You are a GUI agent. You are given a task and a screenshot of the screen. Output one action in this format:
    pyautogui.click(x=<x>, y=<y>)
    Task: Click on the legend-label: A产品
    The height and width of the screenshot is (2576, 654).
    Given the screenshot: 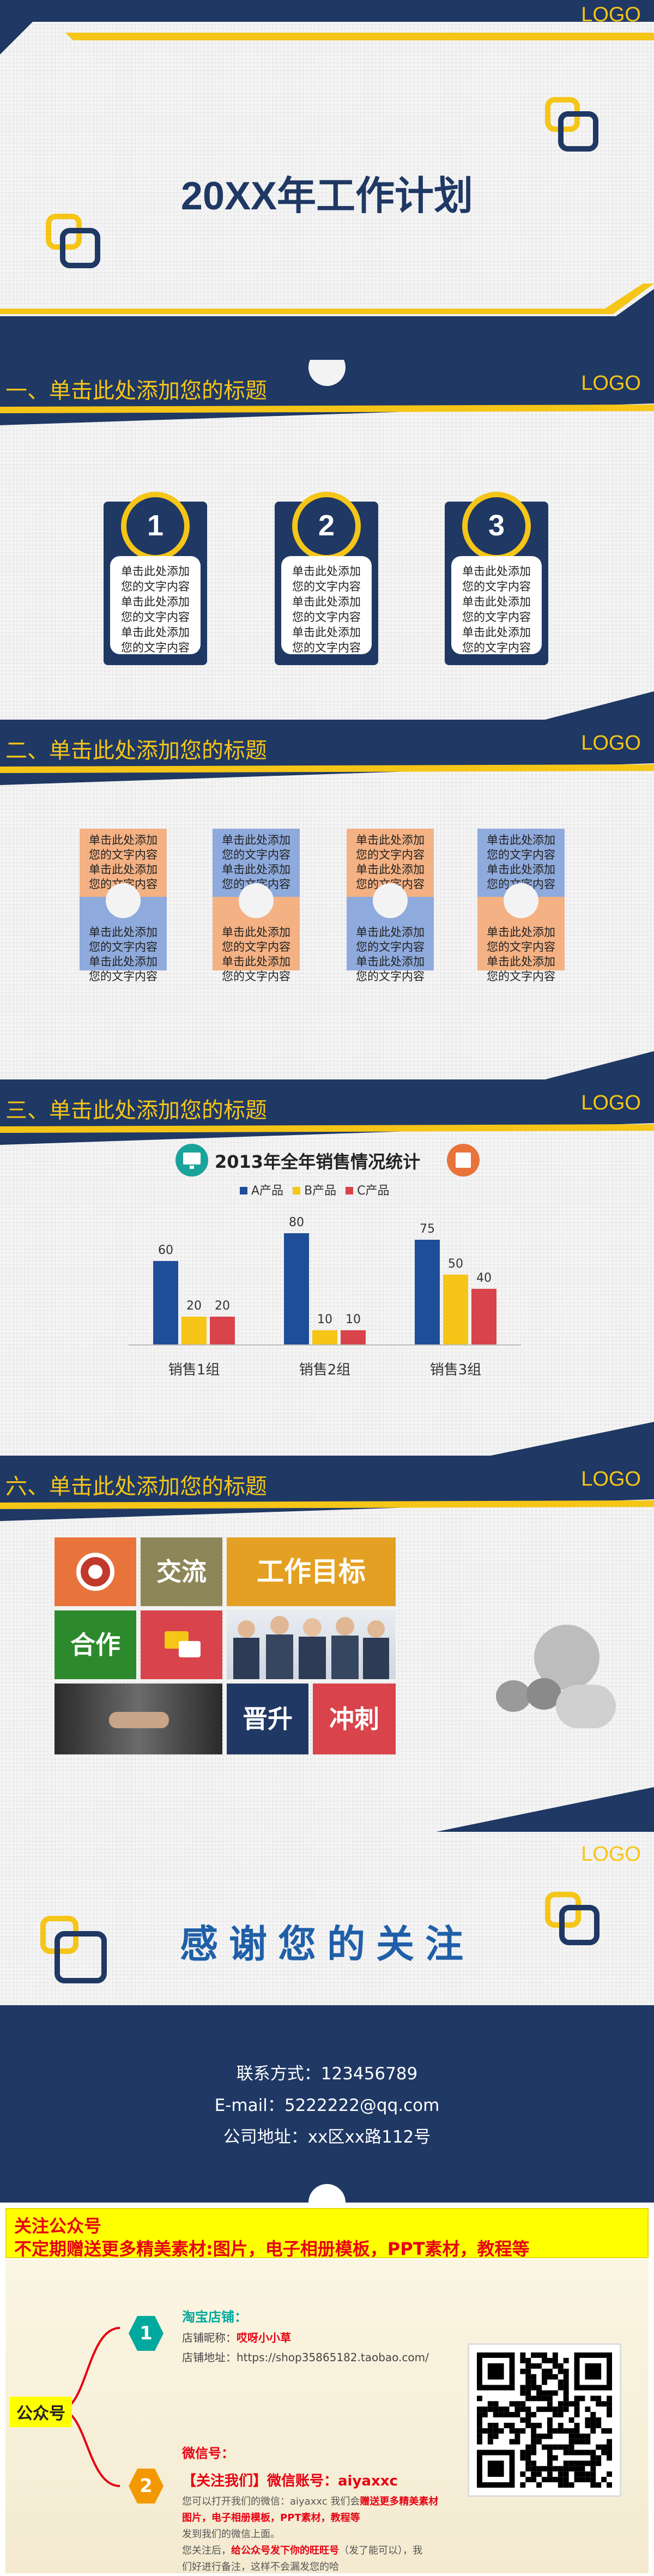 What is the action you would take?
    pyautogui.click(x=268, y=1191)
    